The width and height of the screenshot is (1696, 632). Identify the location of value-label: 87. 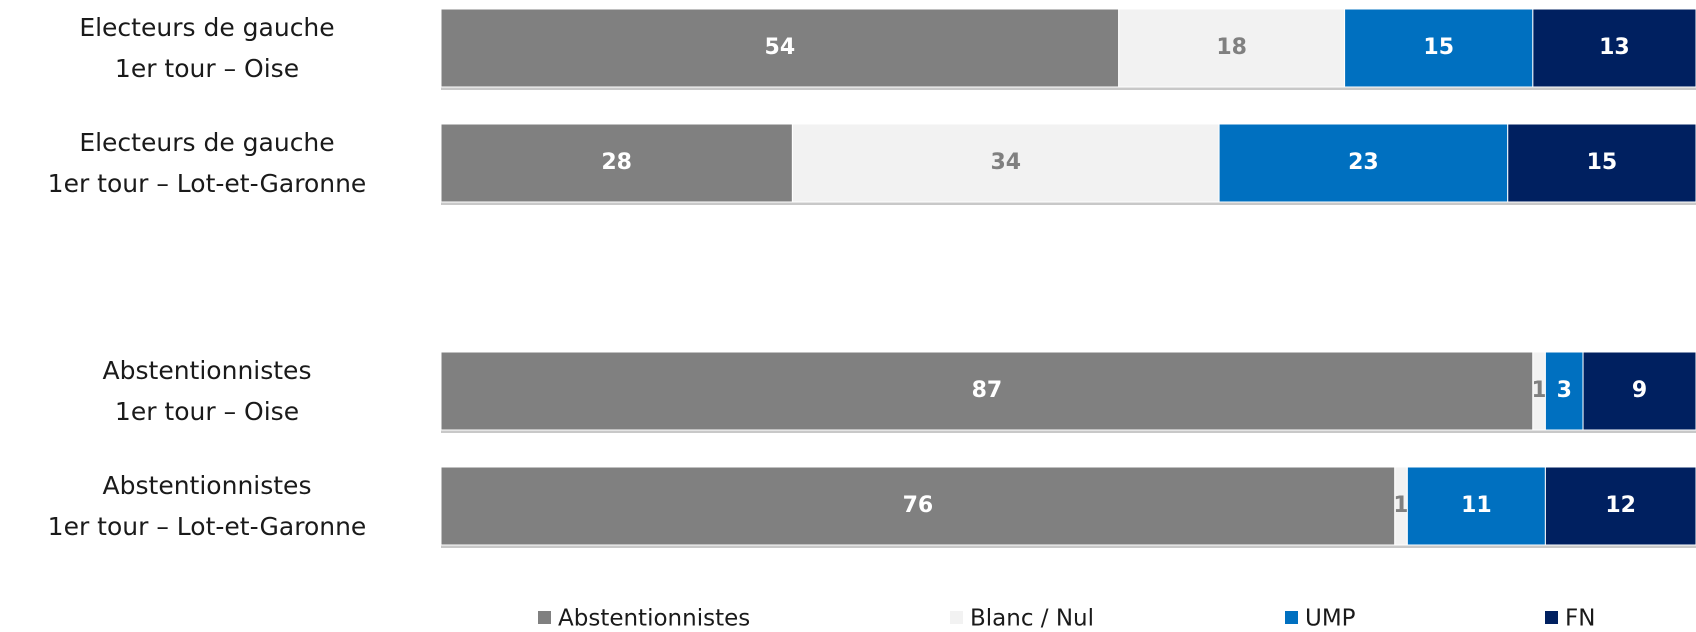
(987, 390).